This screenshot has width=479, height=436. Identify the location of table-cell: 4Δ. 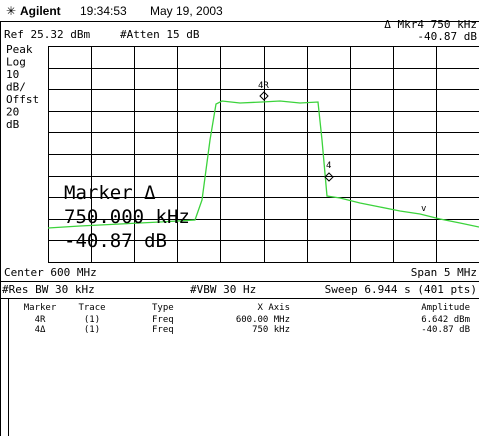
(40, 330).